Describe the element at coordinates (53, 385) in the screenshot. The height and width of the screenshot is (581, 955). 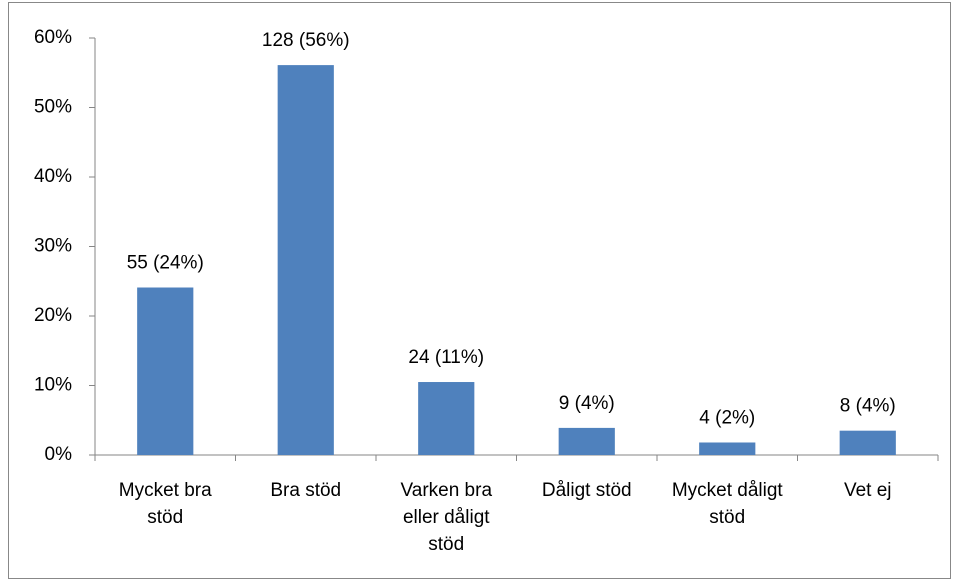
I see `y-tick-label: 10%` at that location.